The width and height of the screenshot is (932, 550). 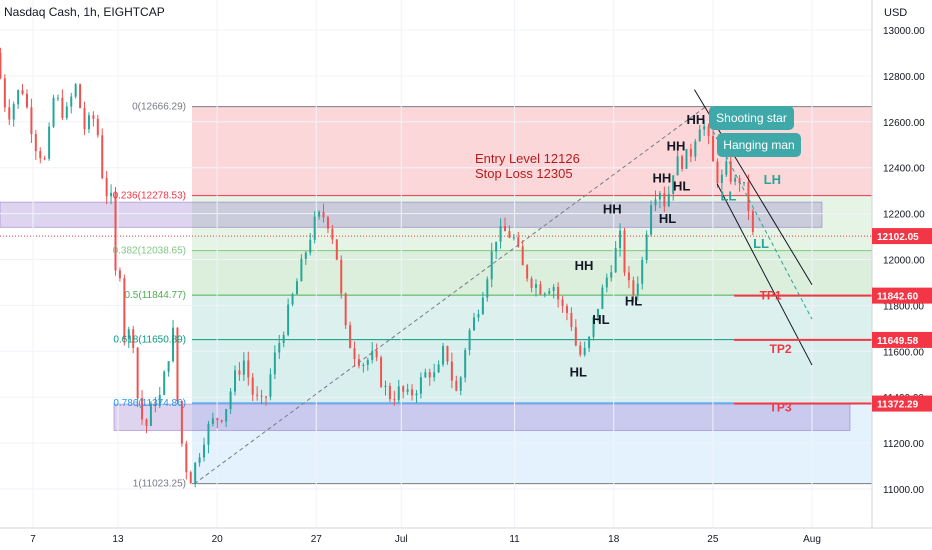 What do you see at coordinates (781, 408) in the screenshot?
I see `tp-label-3: TP3` at bounding box center [781, 408].